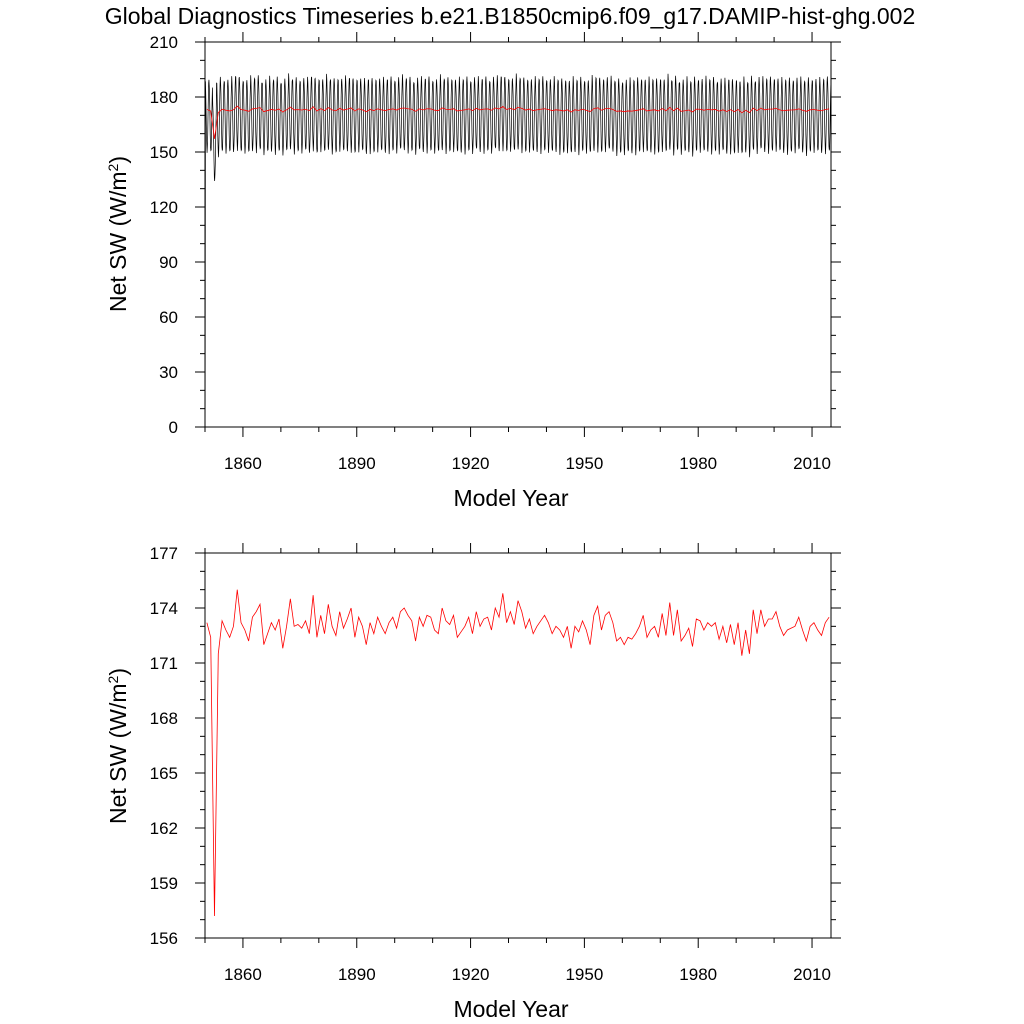  Describe the element at coordinates (243, 974) in the screenshot. I see `bottom-x-tick-label: 1860` at that location.